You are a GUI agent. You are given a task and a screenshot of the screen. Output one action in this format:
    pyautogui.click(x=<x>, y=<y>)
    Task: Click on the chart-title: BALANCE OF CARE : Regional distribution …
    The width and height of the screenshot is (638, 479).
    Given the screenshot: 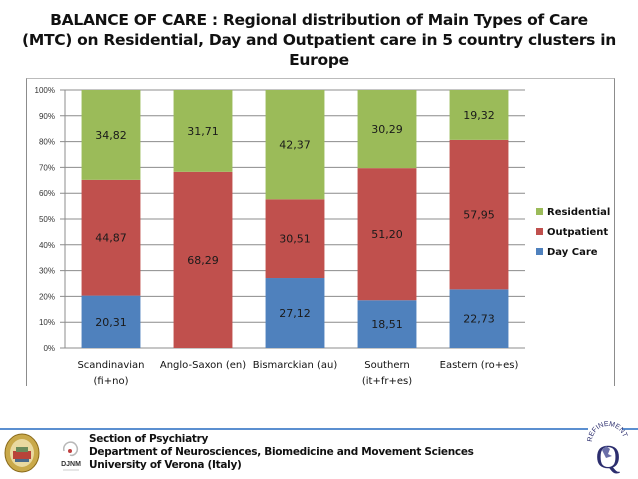 What is the action you would take?
    pyautogui.click(x=319, y=40)
    